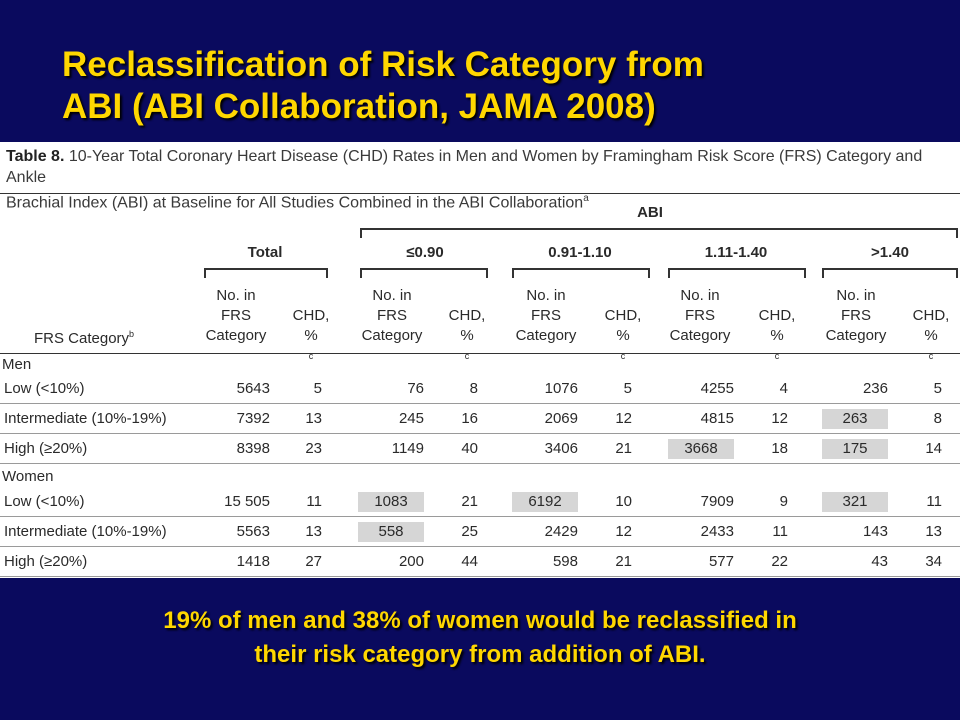  I want to click on table-cell: 9, so click(783, 501).